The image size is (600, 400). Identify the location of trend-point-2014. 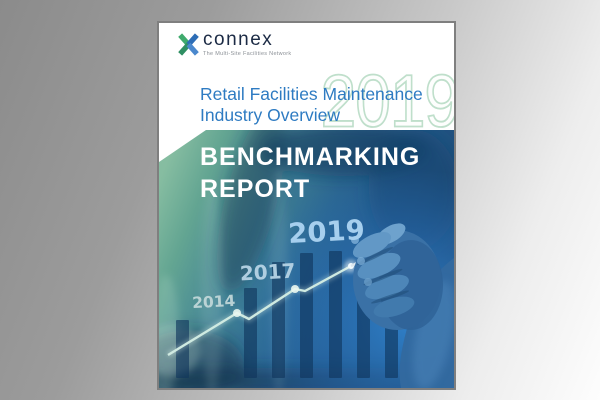
(237, 313).